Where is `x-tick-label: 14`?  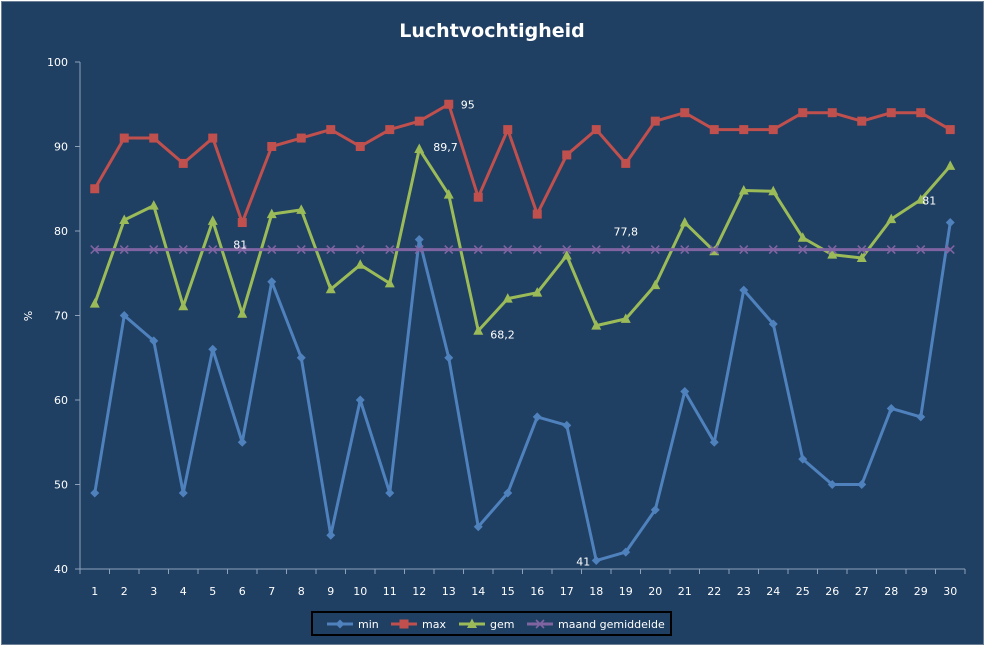 x-tick-label: 14 is located at coordinates (478, 591).